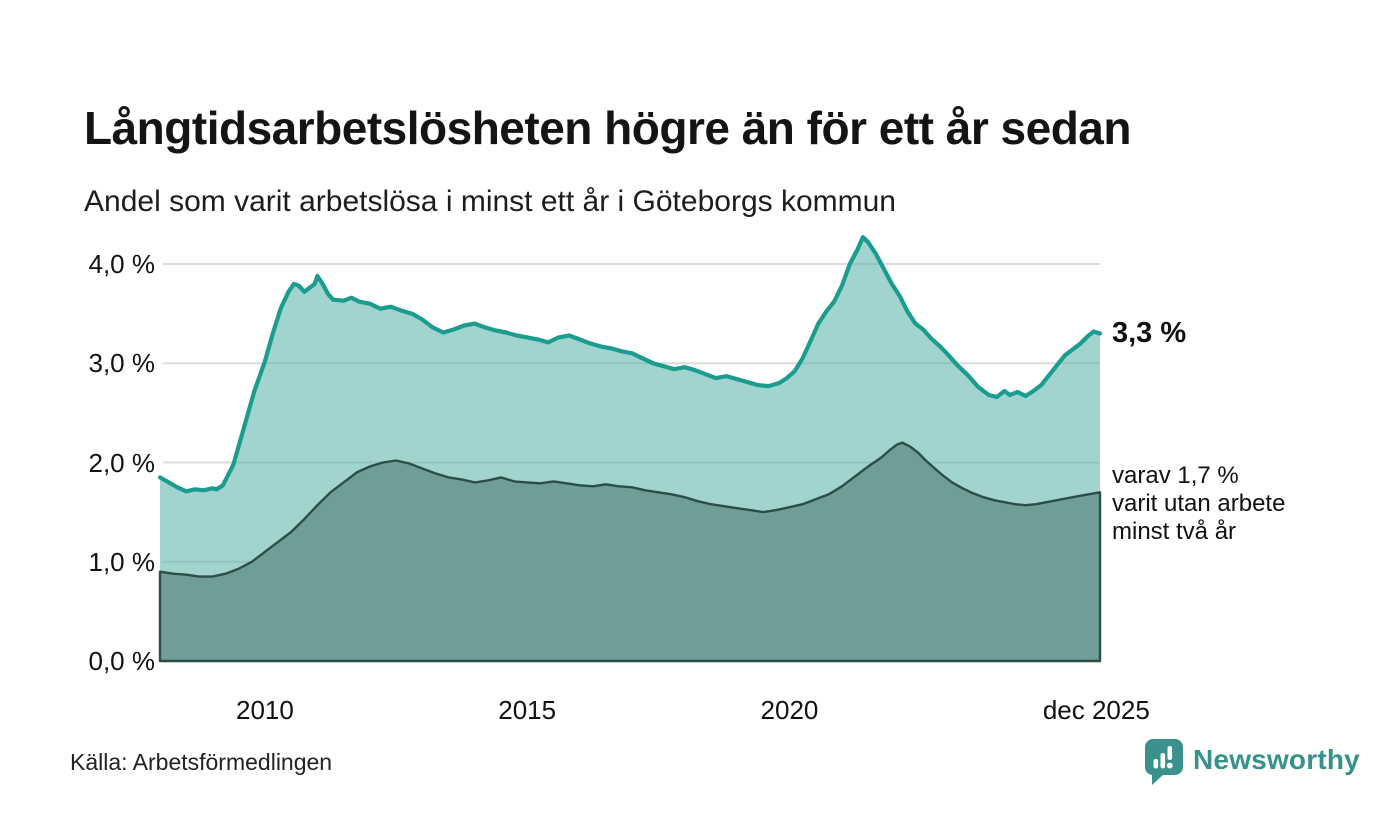 This screenshot has width=1400, height=840. I want to click on newsworthy-brand: Newsworthy, so click(1252, 762).